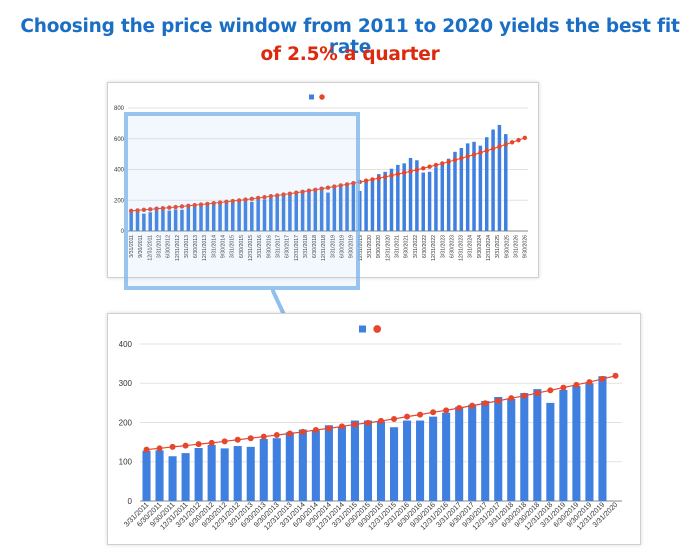  What do you see at coordinates (397, 246) in the screenshot?
I see `x-tick-label: 3/31/2021` at bounding box center [397, 246].